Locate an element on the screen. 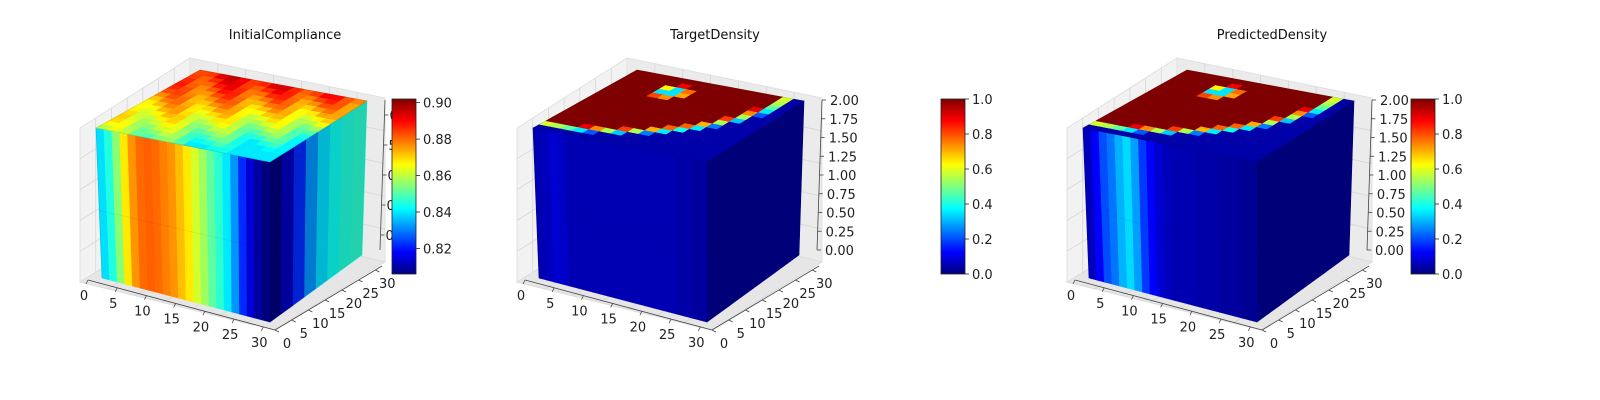 The height and width of the screenshot is (400, 1600). z-tick-label: 2.00 is located at coordinates (1394, 101).